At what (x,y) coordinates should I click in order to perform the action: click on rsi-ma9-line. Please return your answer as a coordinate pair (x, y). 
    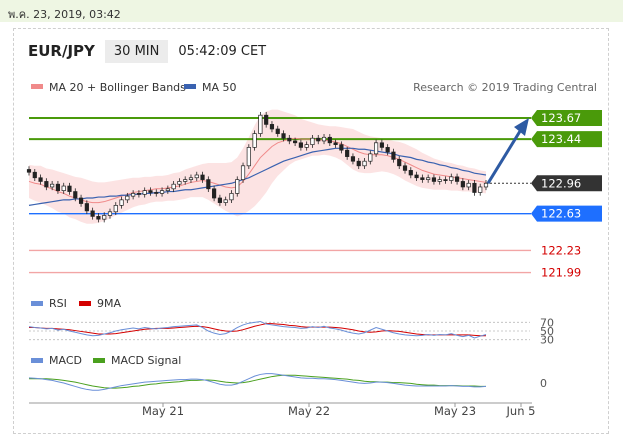
    Looking at the image, I should click on (257, 330).